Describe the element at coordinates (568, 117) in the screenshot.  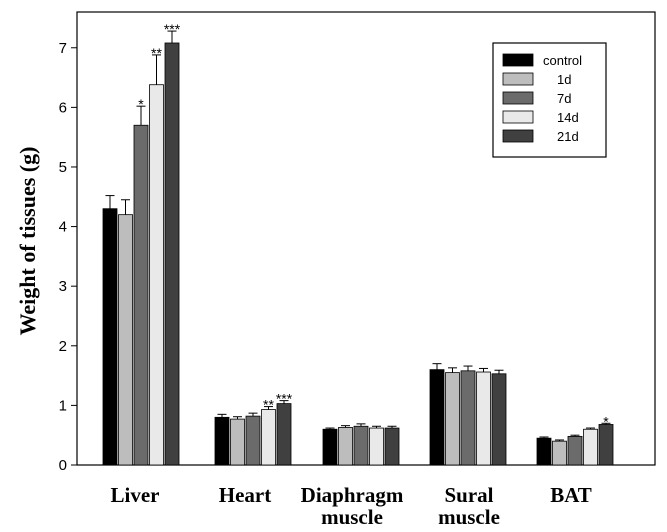
I see `legend-label-14d: 14d` at that location.